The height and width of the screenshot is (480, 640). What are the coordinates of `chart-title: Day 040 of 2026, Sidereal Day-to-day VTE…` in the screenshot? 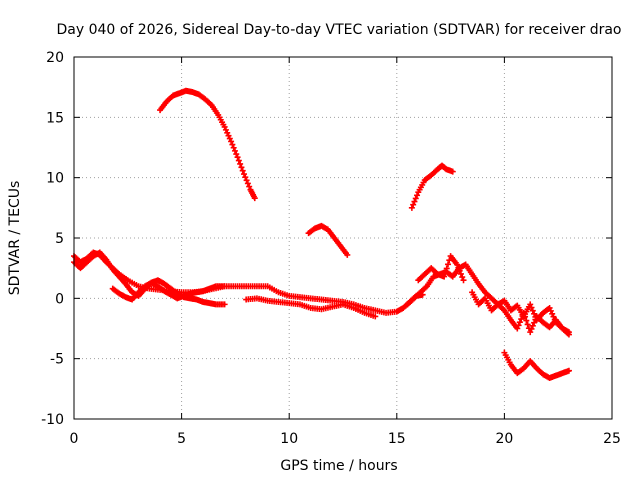 It's located at (338, 30).